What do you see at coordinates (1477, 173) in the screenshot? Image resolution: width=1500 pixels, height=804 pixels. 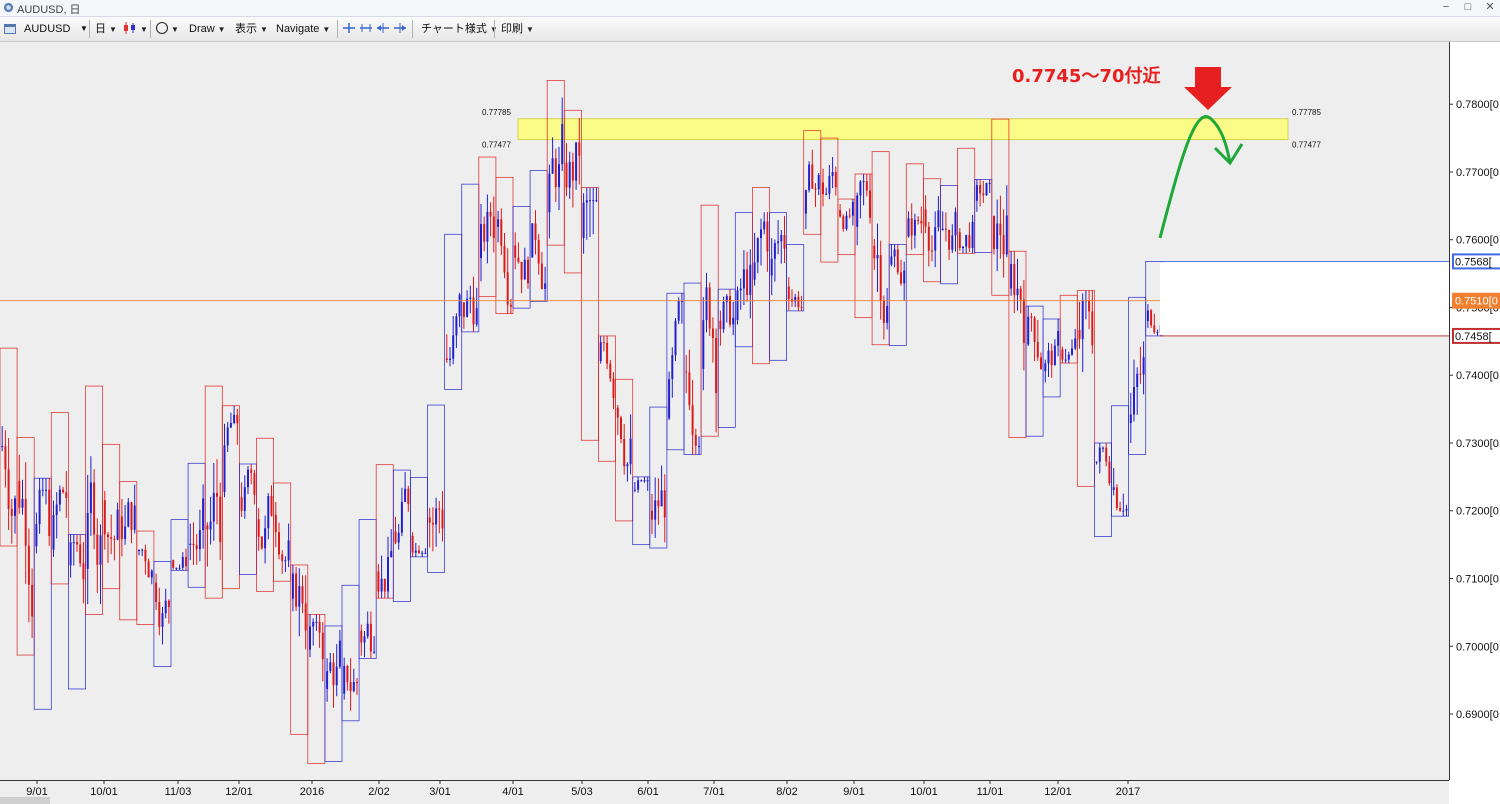 I see `y-tick-label: 0.7700[0` at bounding box center [1477, 173].